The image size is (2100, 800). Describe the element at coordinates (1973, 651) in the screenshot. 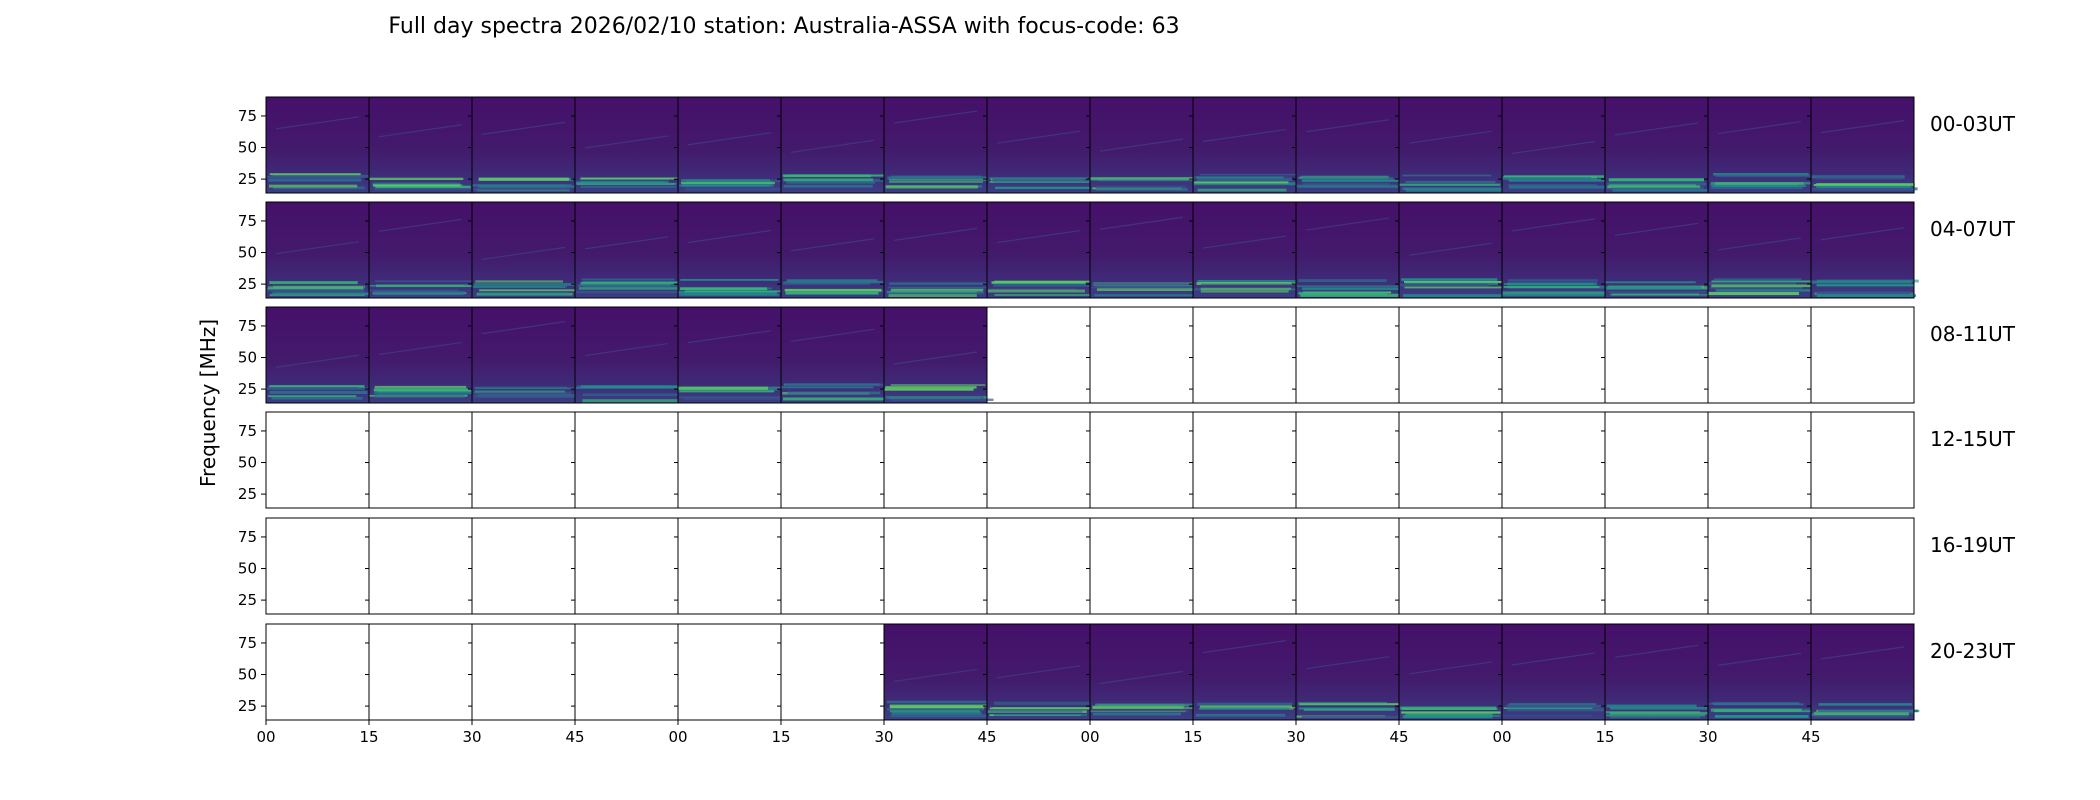

I see `row-label: 20-23UT` at that location.